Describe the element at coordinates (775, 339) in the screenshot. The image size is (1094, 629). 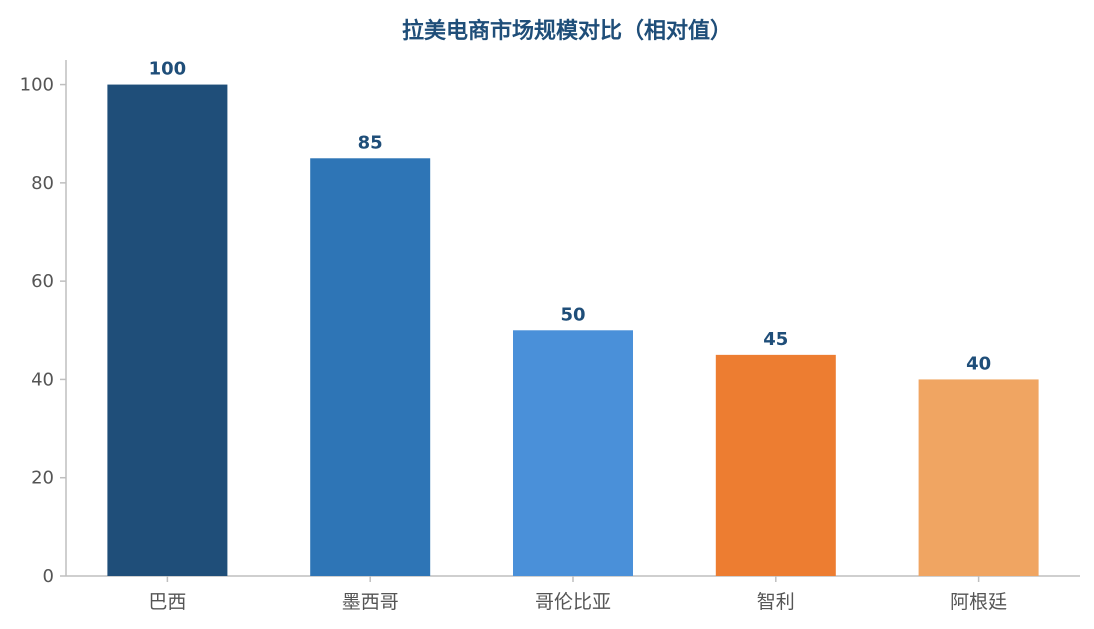
I see `data-label: 45` at that location.